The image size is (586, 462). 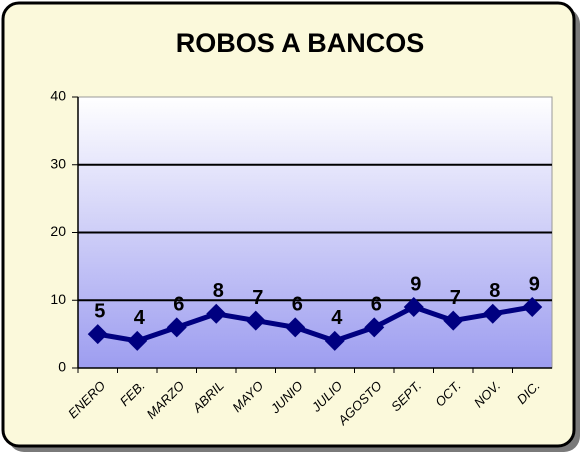 What do you see at coordinates (58, 231) in the screenshot?
I see `y-tick-label: 20` at bounding box center [58, 231].